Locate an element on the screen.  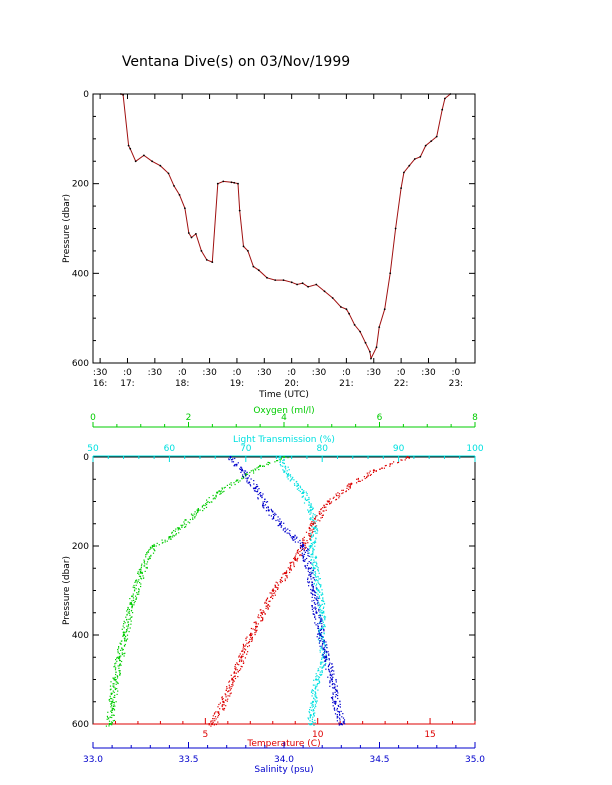
temperature-tick-label: 15 is located at coordinates (429, 735).